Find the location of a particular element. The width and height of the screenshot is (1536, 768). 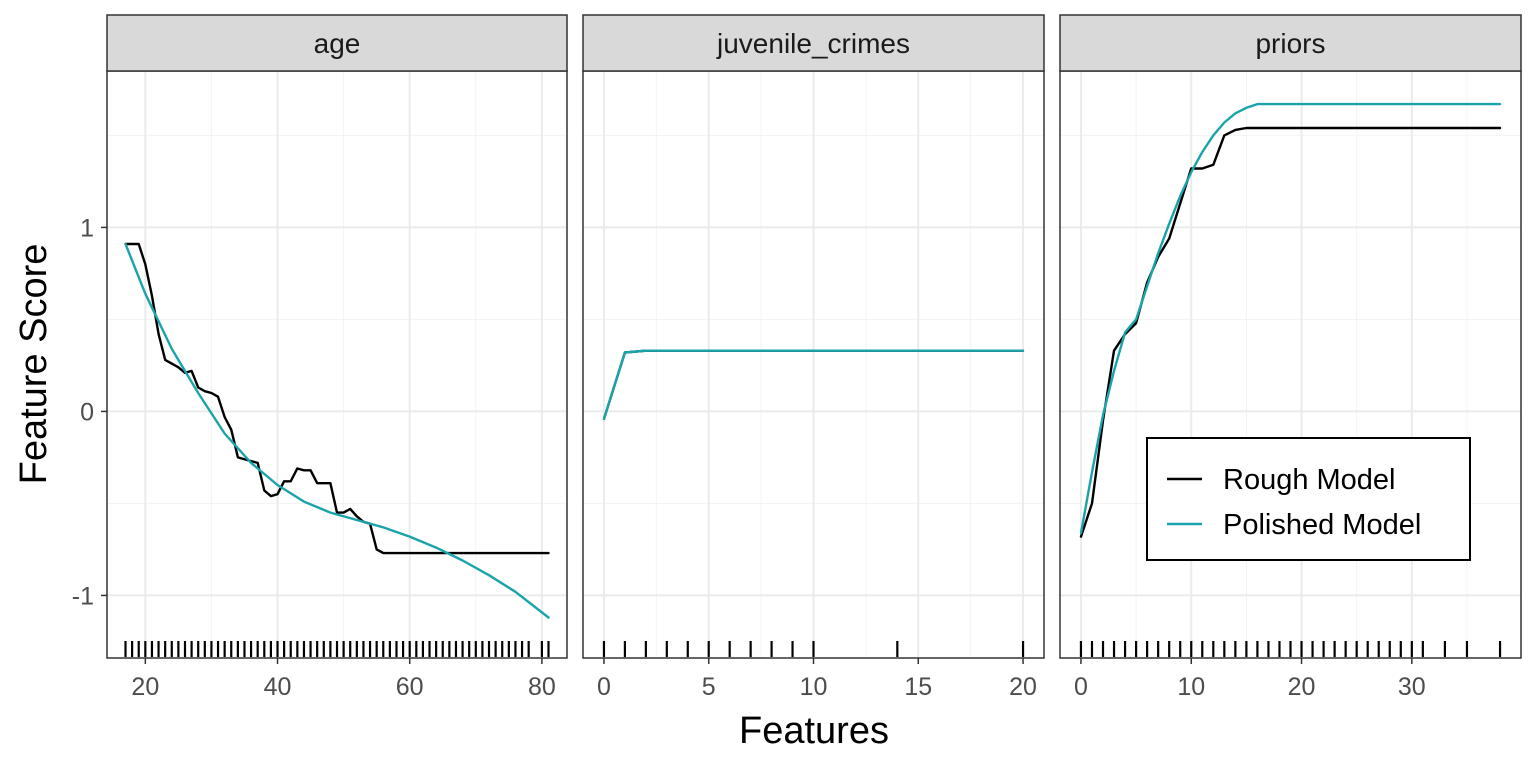

legend: Rough Model Polished Model is located at coordinates (1308, 499).